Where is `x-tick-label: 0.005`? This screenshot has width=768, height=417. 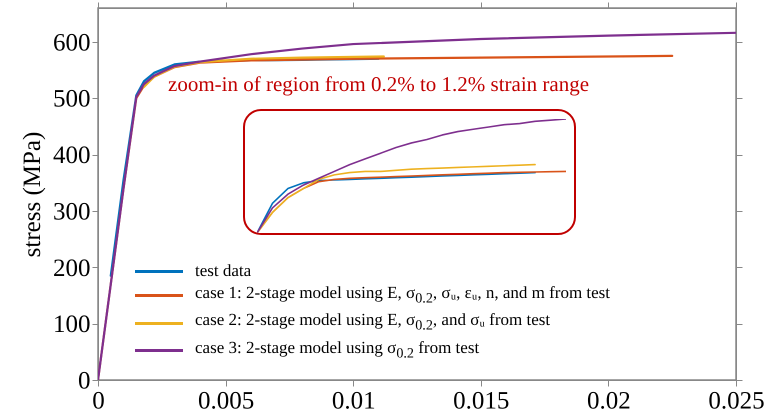
x-tick-label: 0.005 is located at coordinates (226, 401).